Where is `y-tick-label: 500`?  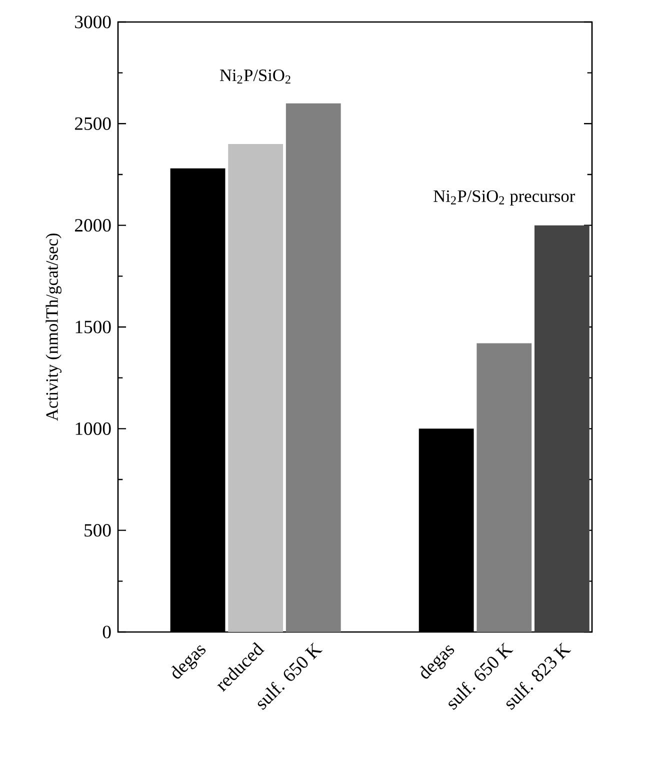
y-tick-label: 500 is located at coordinates (97, 530).